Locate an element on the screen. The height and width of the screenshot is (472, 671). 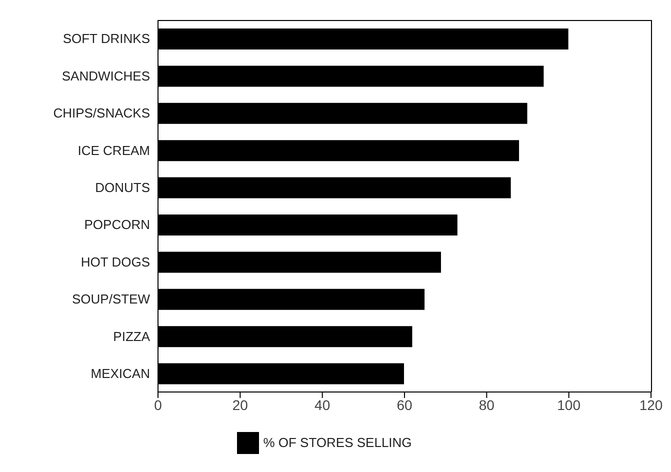
y-tick-label: HOT DOGS is located at coordinates (115, 262).